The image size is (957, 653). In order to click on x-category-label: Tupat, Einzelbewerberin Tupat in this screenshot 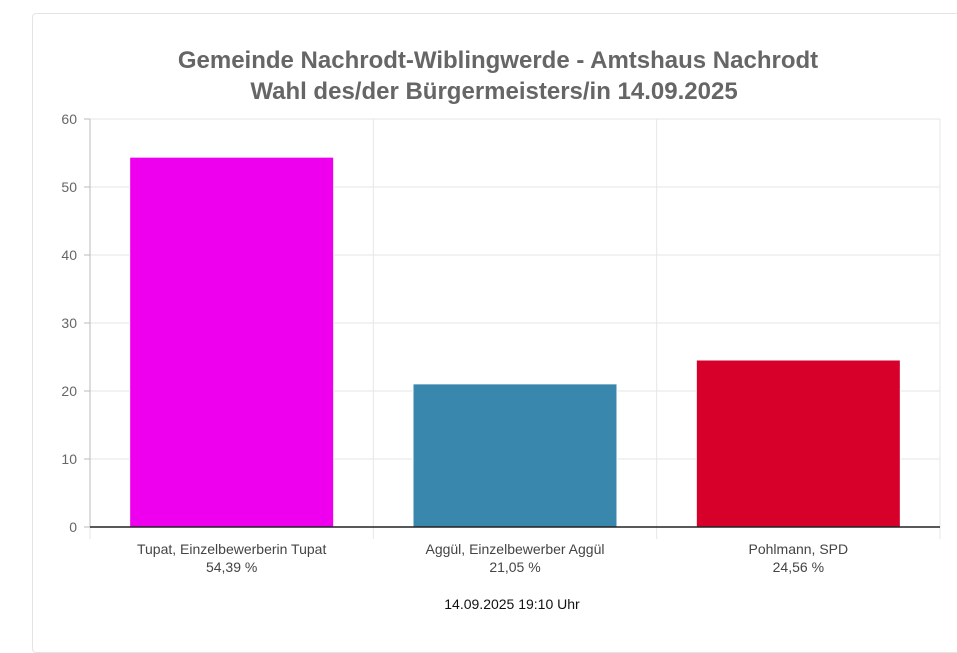, I will do `click(231, 549)`.